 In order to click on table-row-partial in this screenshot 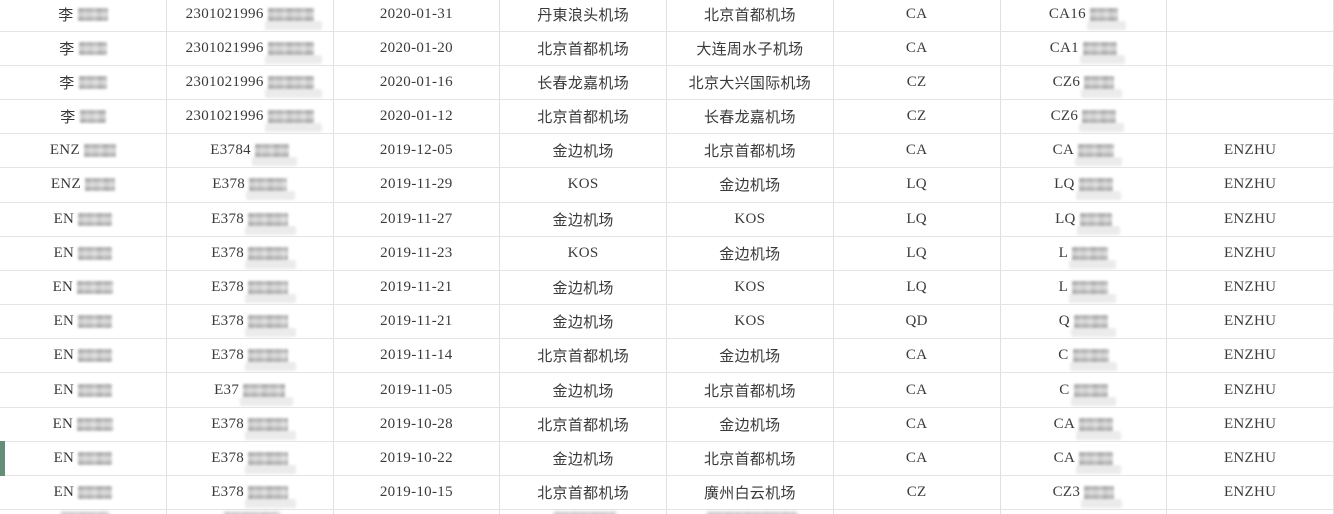, I will do `click(667, 512)`.